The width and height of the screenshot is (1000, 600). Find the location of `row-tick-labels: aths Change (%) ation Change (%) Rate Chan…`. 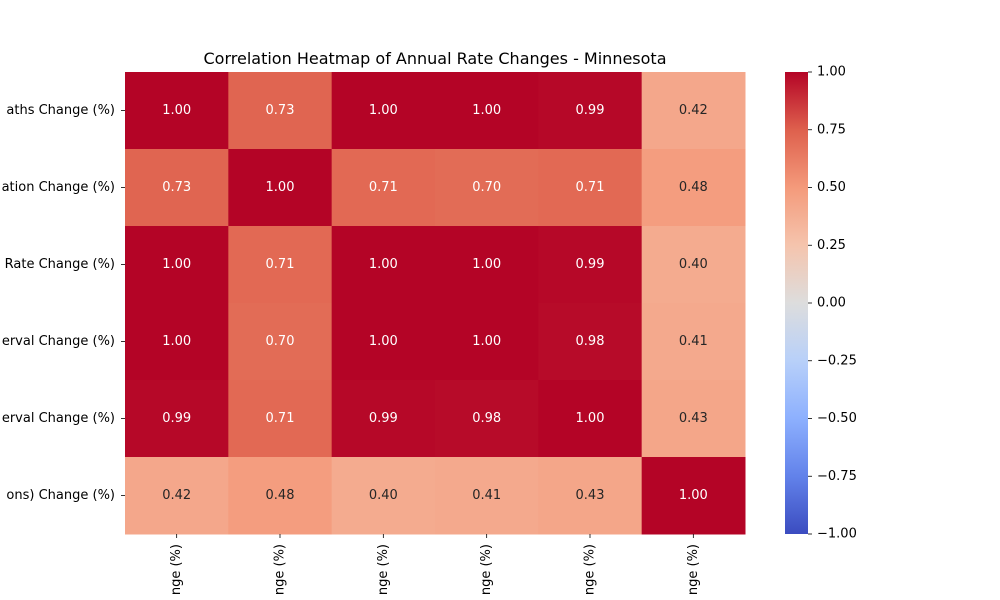

row-tick-labels: aths Change (%) ation Change (%) Rate Chan… is located at coordinates (63, 303).